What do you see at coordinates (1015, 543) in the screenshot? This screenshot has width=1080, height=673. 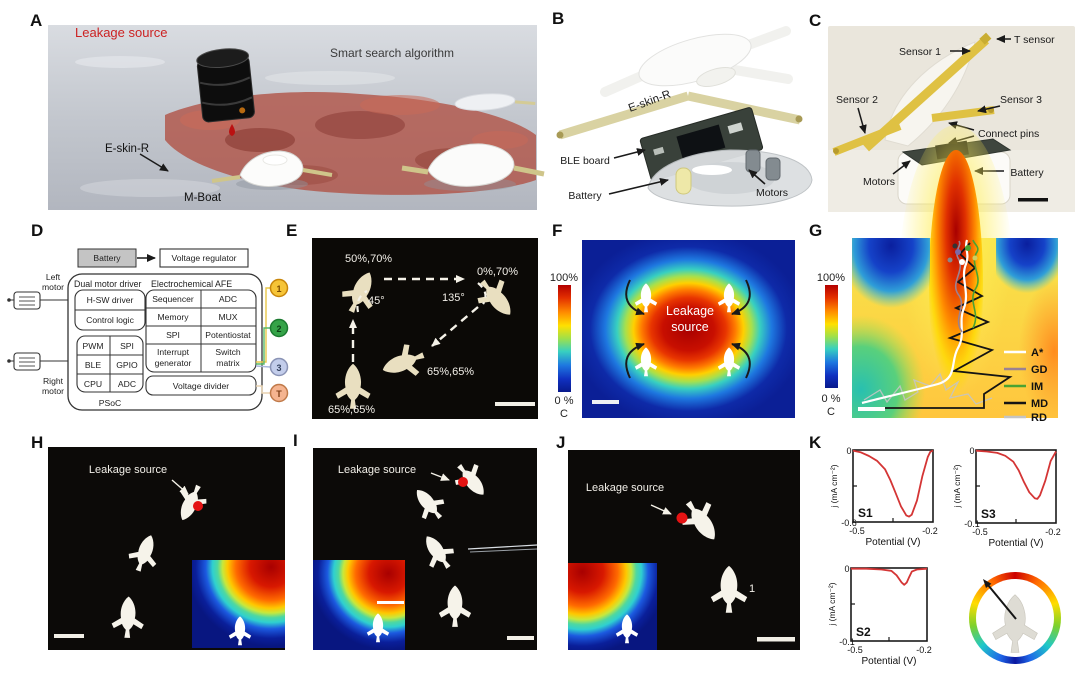 I see `x-axis-label: Potential (V)` at bounding box center [1015, 543].